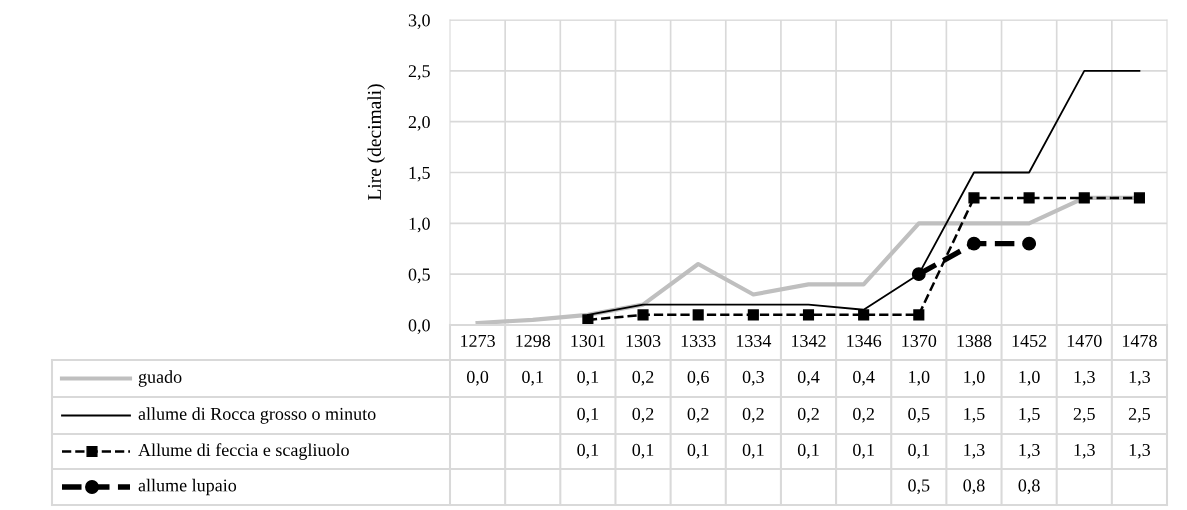 The width and height of the screenshot is (1187, 510). Describe the element at coordinates (864, 341) in the screenshot. I see `x-tick-label: 1346` at that location.